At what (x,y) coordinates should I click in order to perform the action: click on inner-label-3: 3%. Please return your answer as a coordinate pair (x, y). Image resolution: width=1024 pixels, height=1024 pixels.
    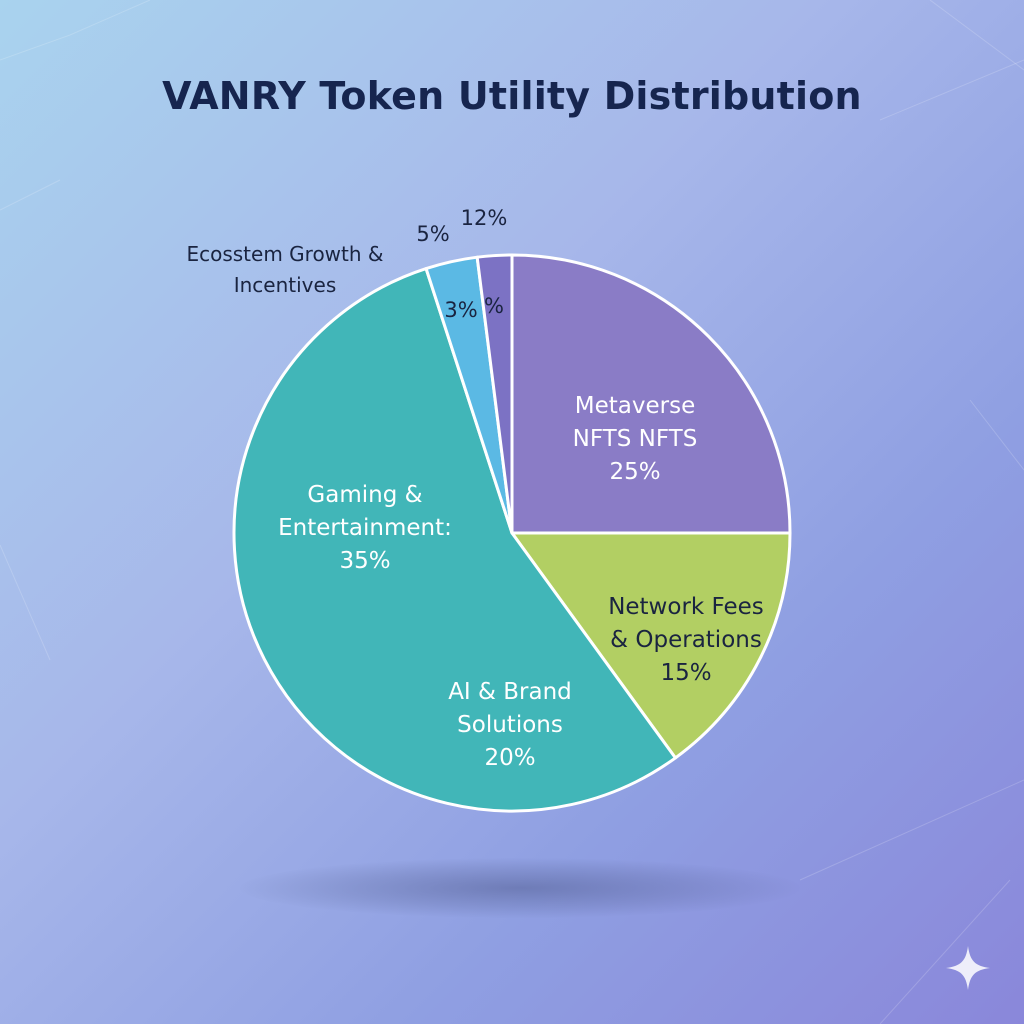
    Looking at the image, I should click on (460, 310).